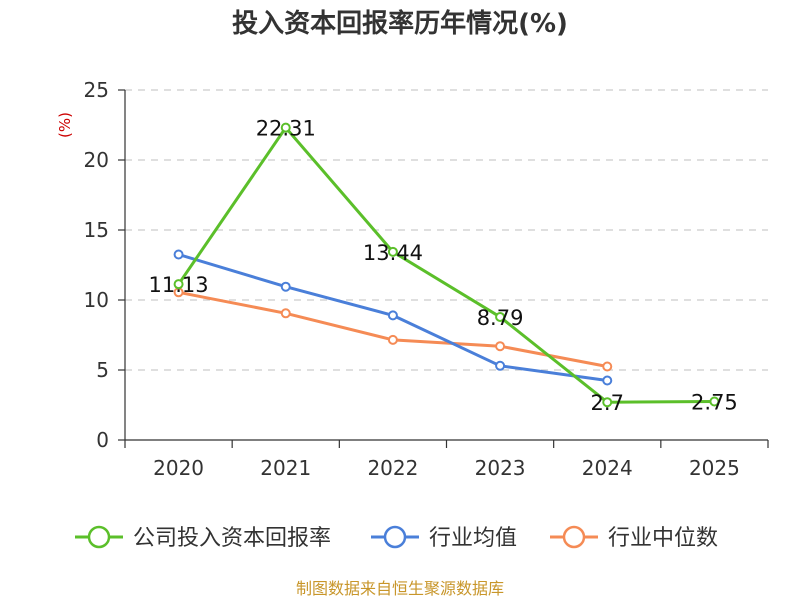  I want to click on data-label: 13.44, so click(393, 253).